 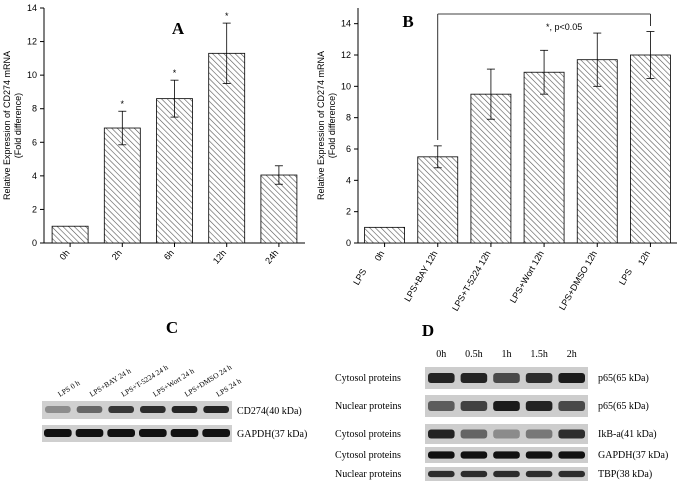 What do you see at coordinates (269, 411) in the screenshot?
I see `row-label: CD274(40 kDa)` at bounding box center [269, 411].